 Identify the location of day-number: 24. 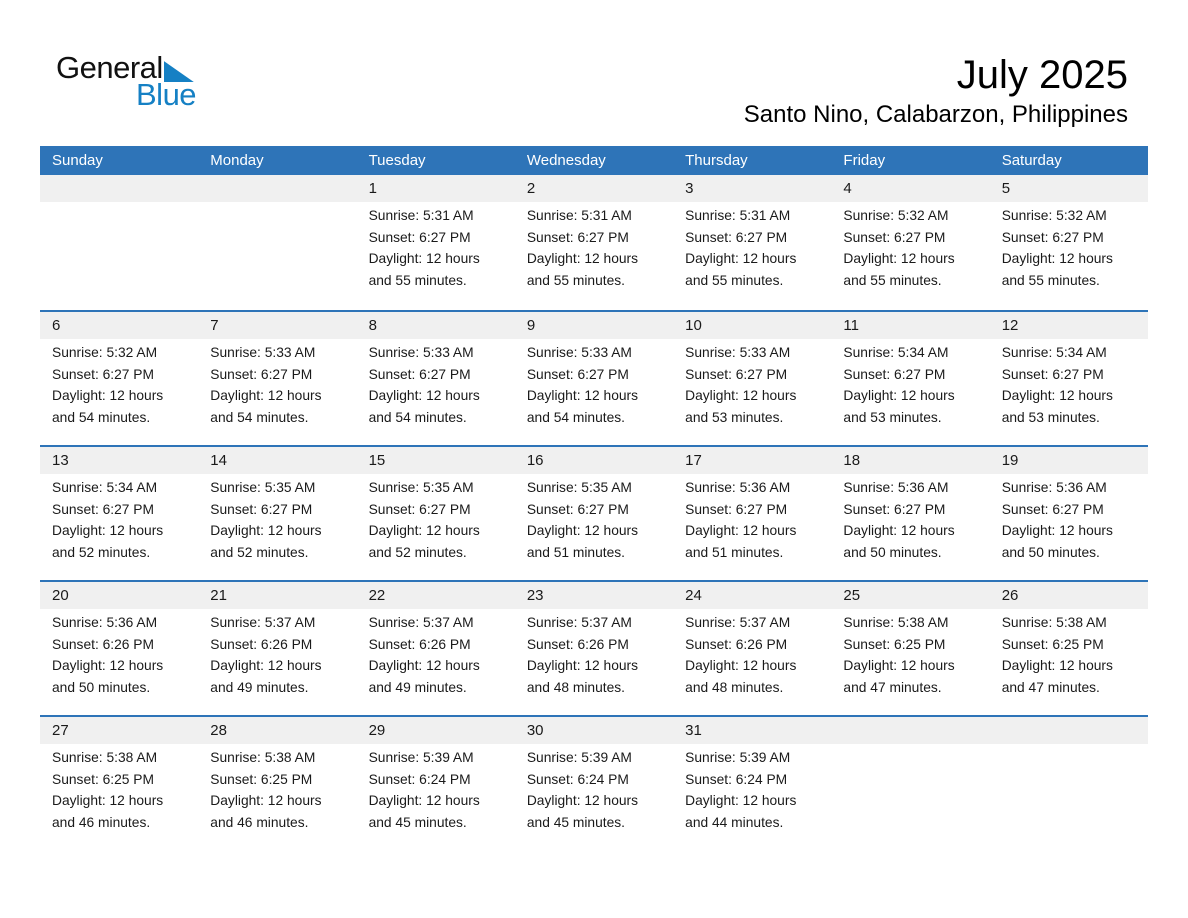
(693, 595).